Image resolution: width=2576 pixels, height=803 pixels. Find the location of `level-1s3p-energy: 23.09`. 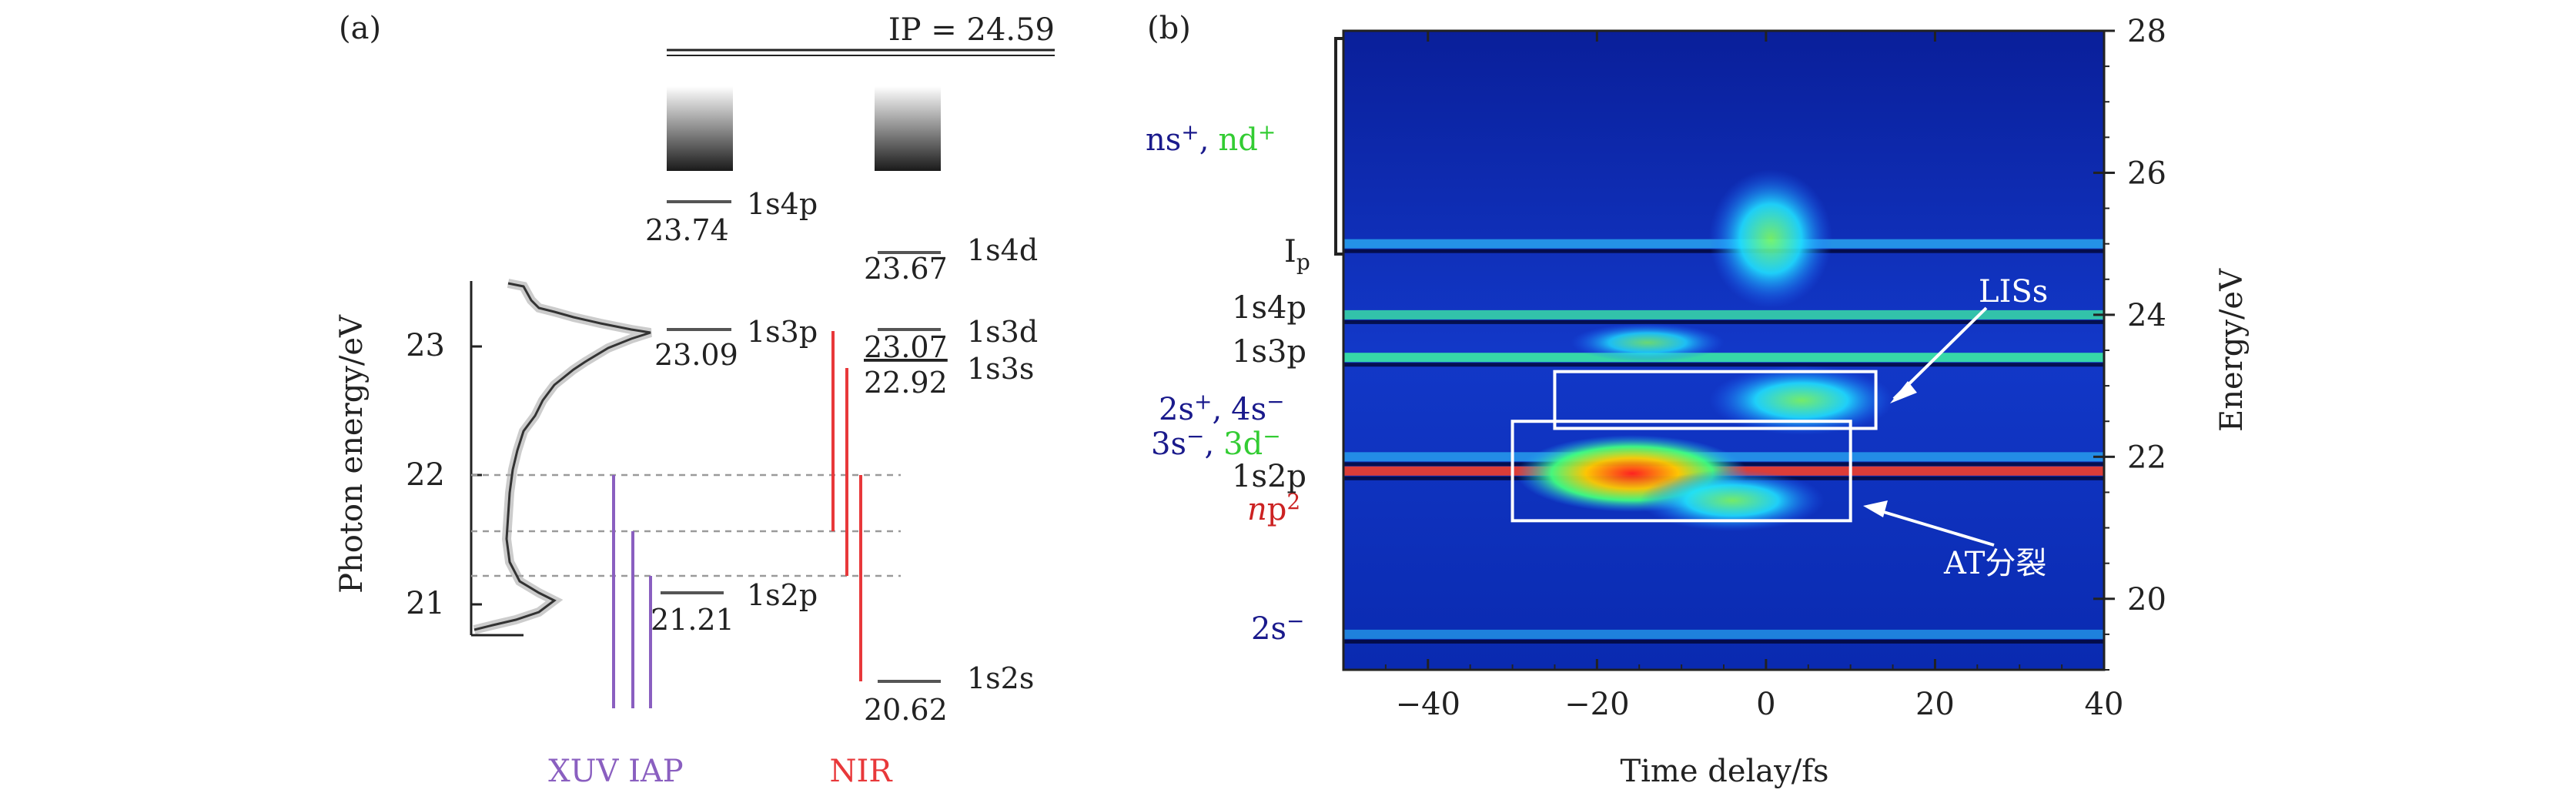

level-1s3p-energy: 23.09 is located at coordinates (696, 355).